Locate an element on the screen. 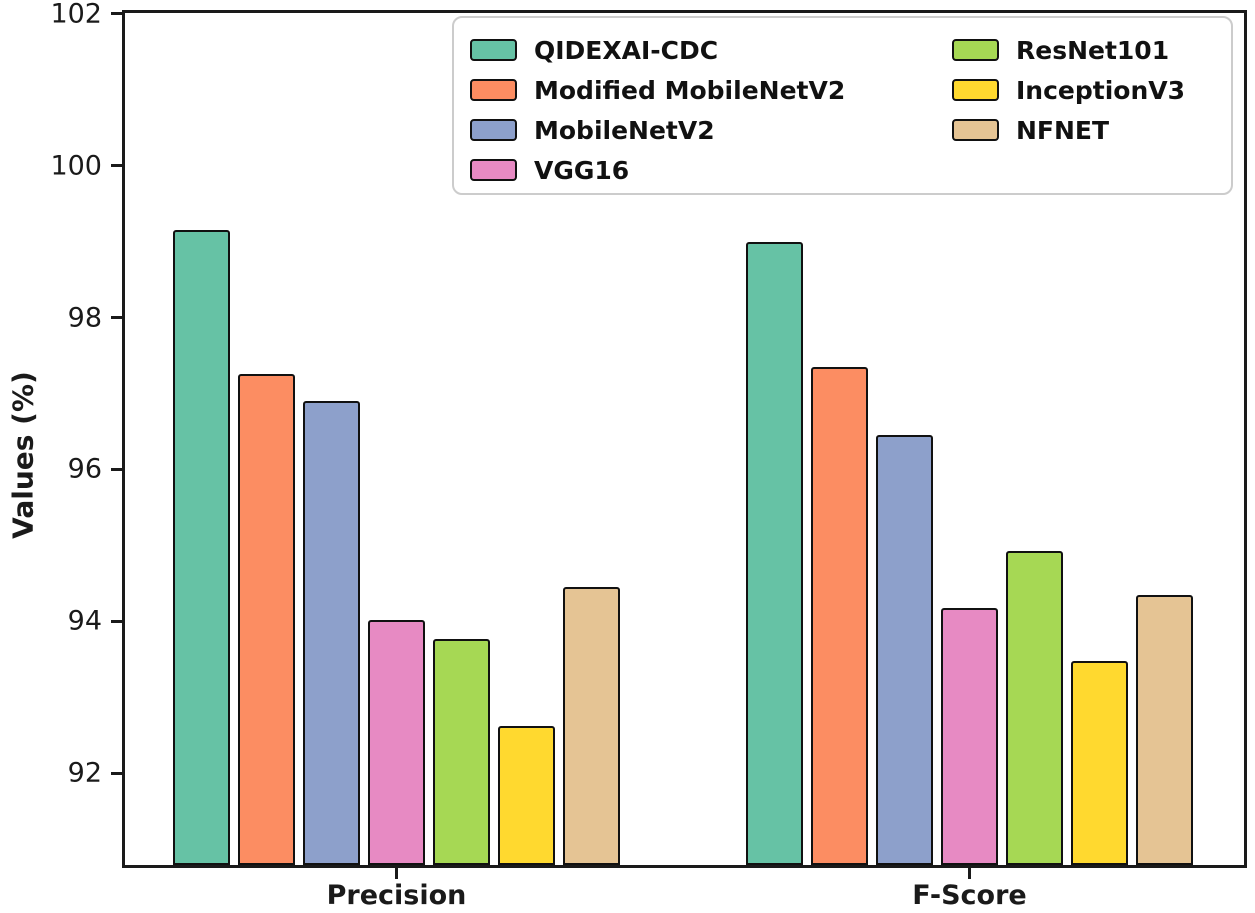 The width and height of the screenshot is (1255, 913). legend-label-vgg16: VGG16 is located at coordinates (582, 170).